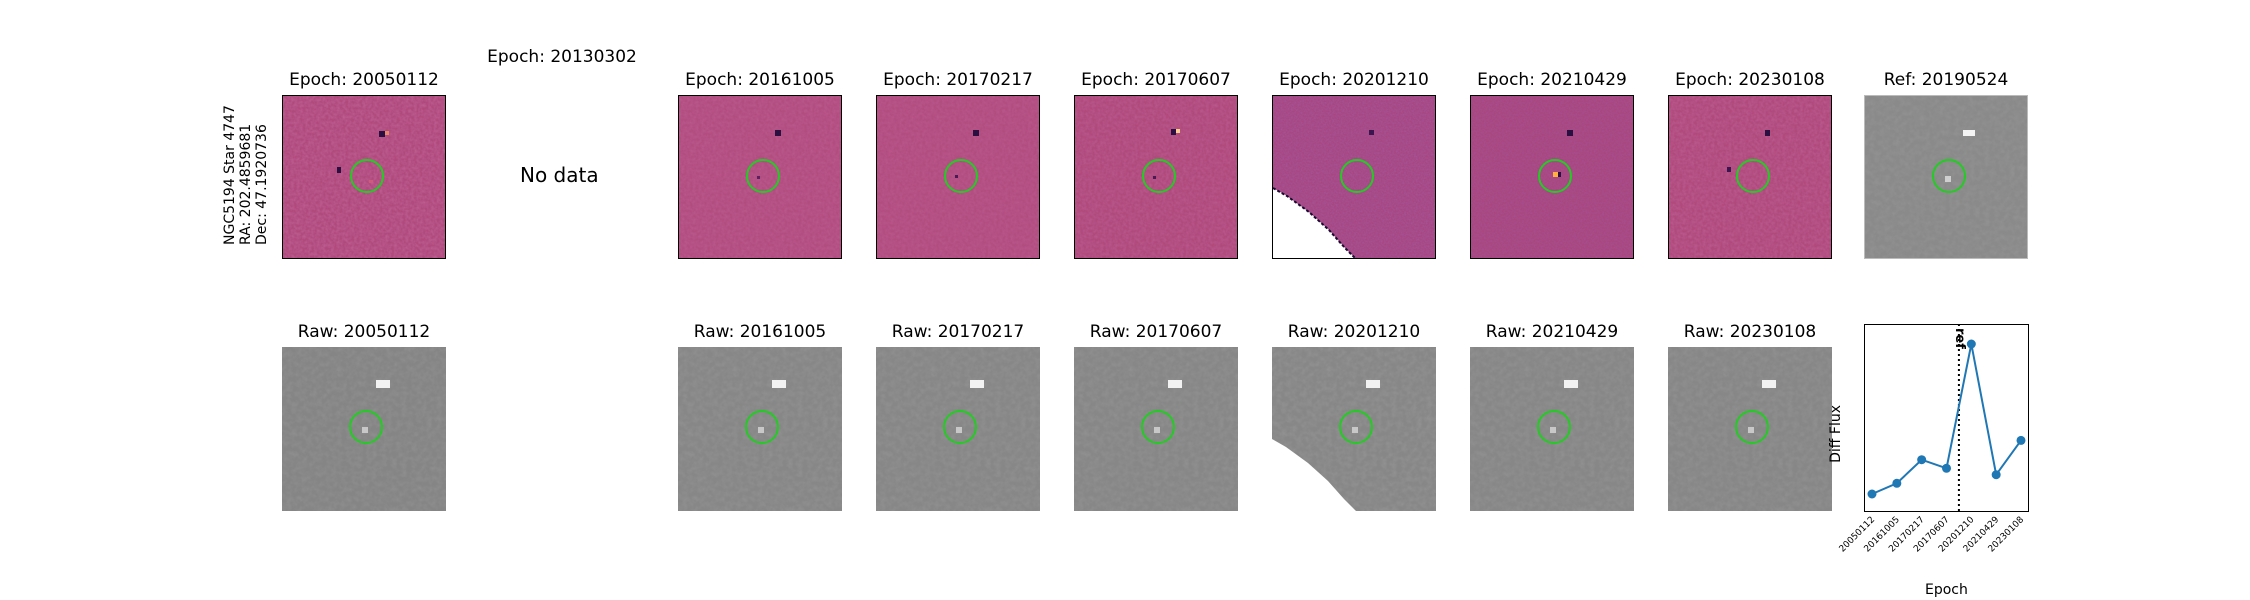 The height and width of the screenshot is (600, 2250). Describe the element at coordinates (760, 332) in the screenshot. I see `raw-title-2: Raw: 20161005` at that location.